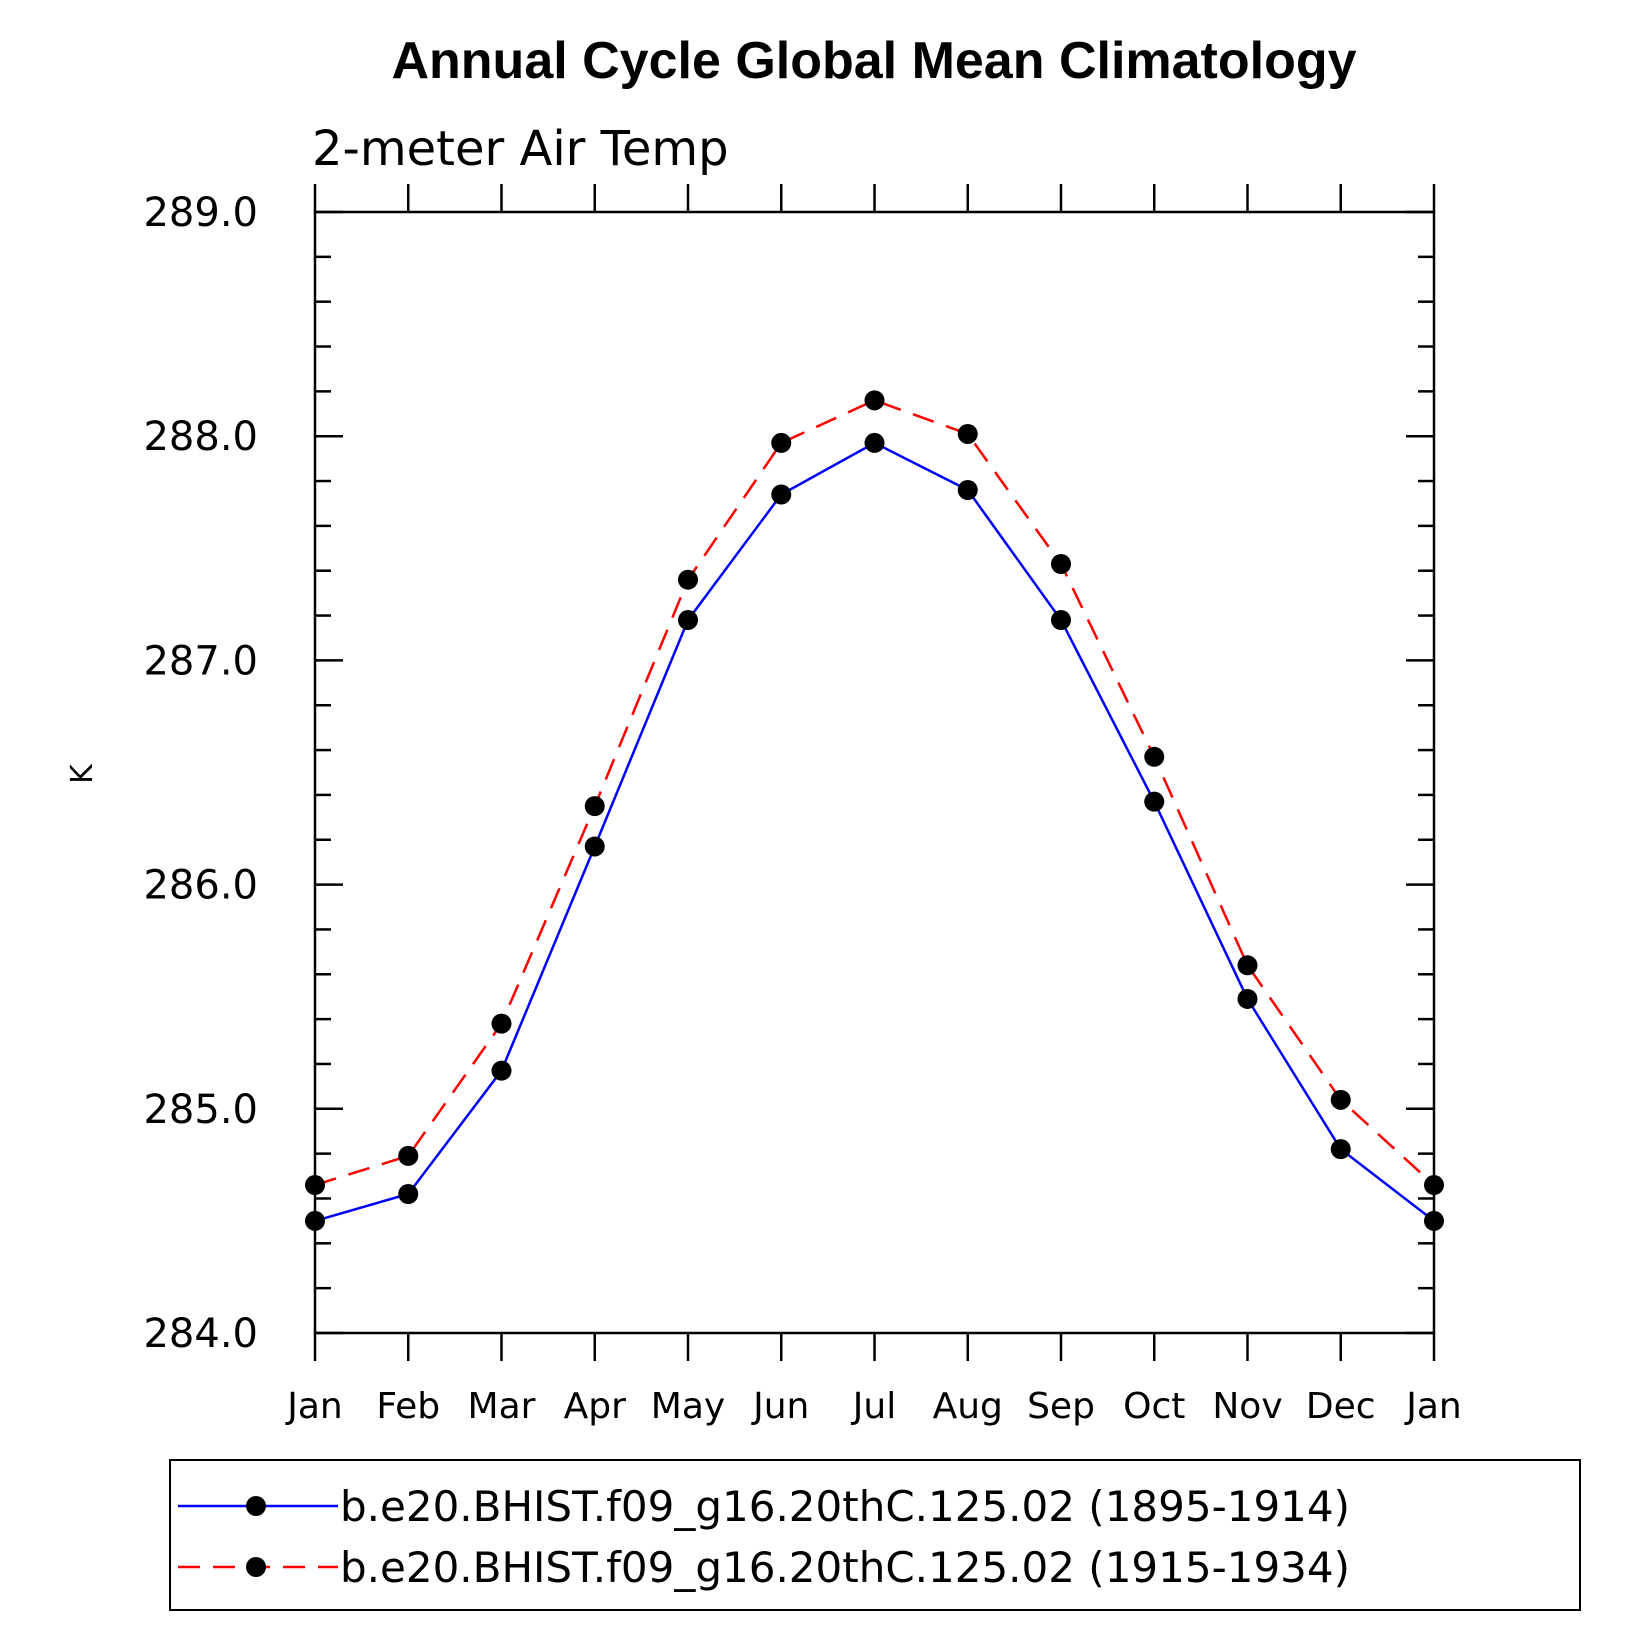 Image resolution: width=1635 pixels, height=1635 pixels. I want to click on y-tick-label: 286.0, so click(200, 886).